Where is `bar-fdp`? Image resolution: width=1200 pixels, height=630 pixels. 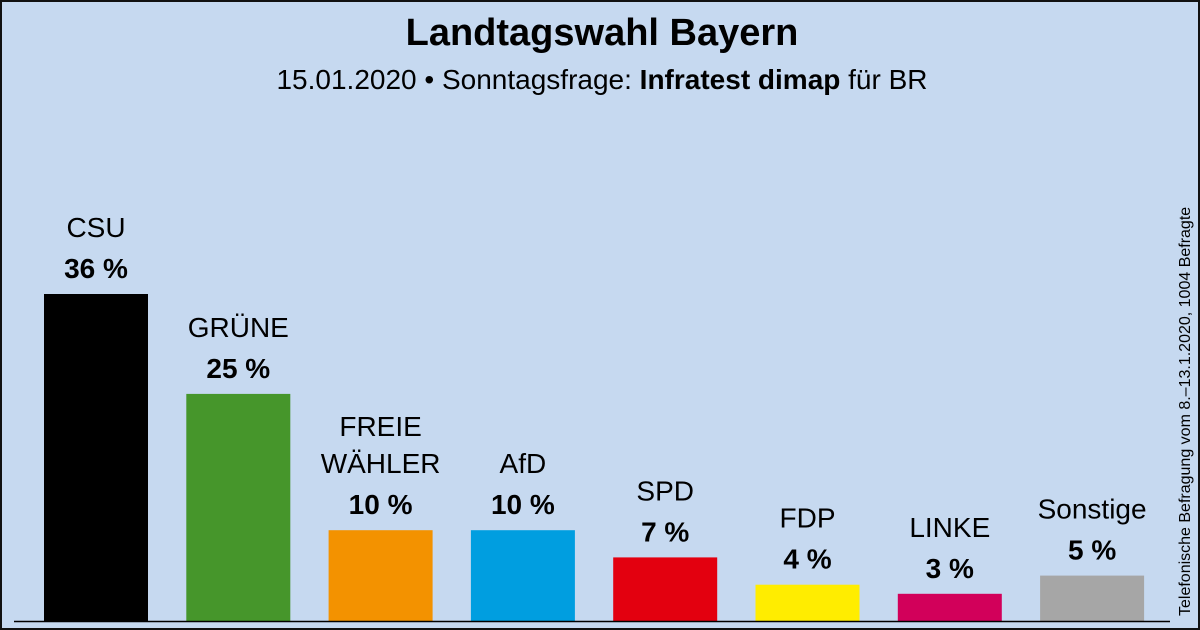 bar-fdp is located at coordinates (807, 602).